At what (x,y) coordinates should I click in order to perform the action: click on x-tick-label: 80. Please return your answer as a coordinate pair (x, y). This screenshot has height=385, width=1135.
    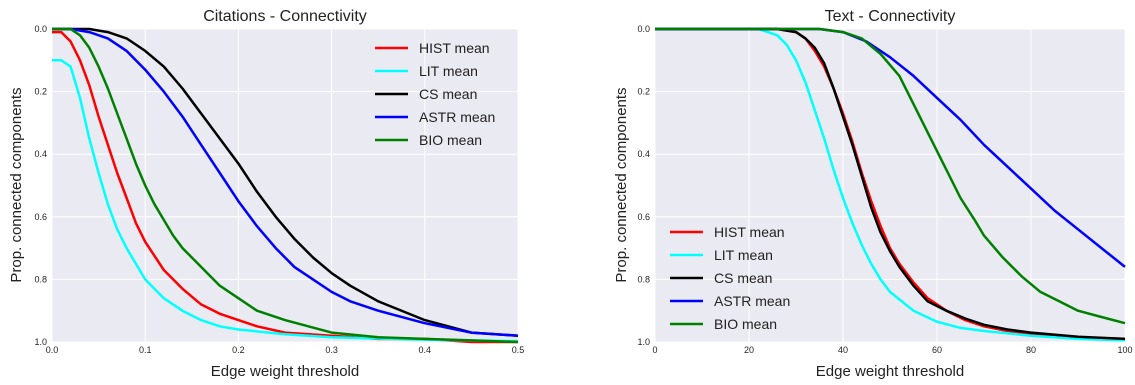
    Looking at the image, I should click on (1031, 350).